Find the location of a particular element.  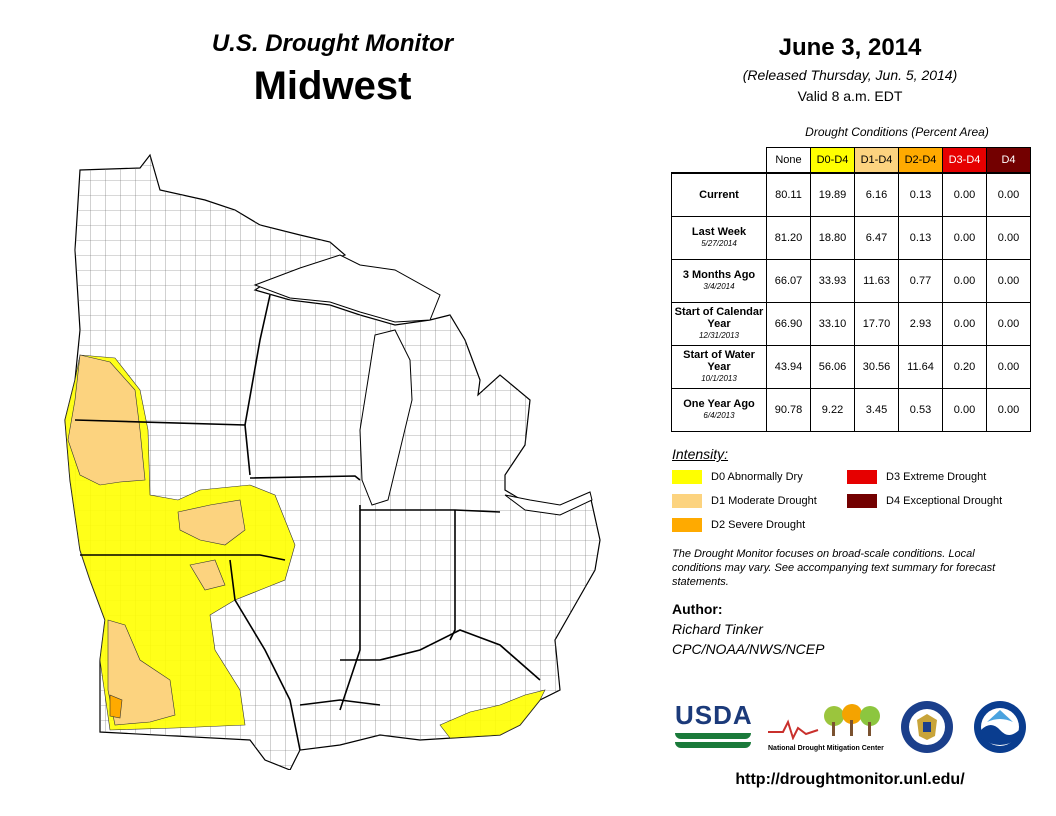

table-cell: 66.07 is located at coordinates (788, 281).